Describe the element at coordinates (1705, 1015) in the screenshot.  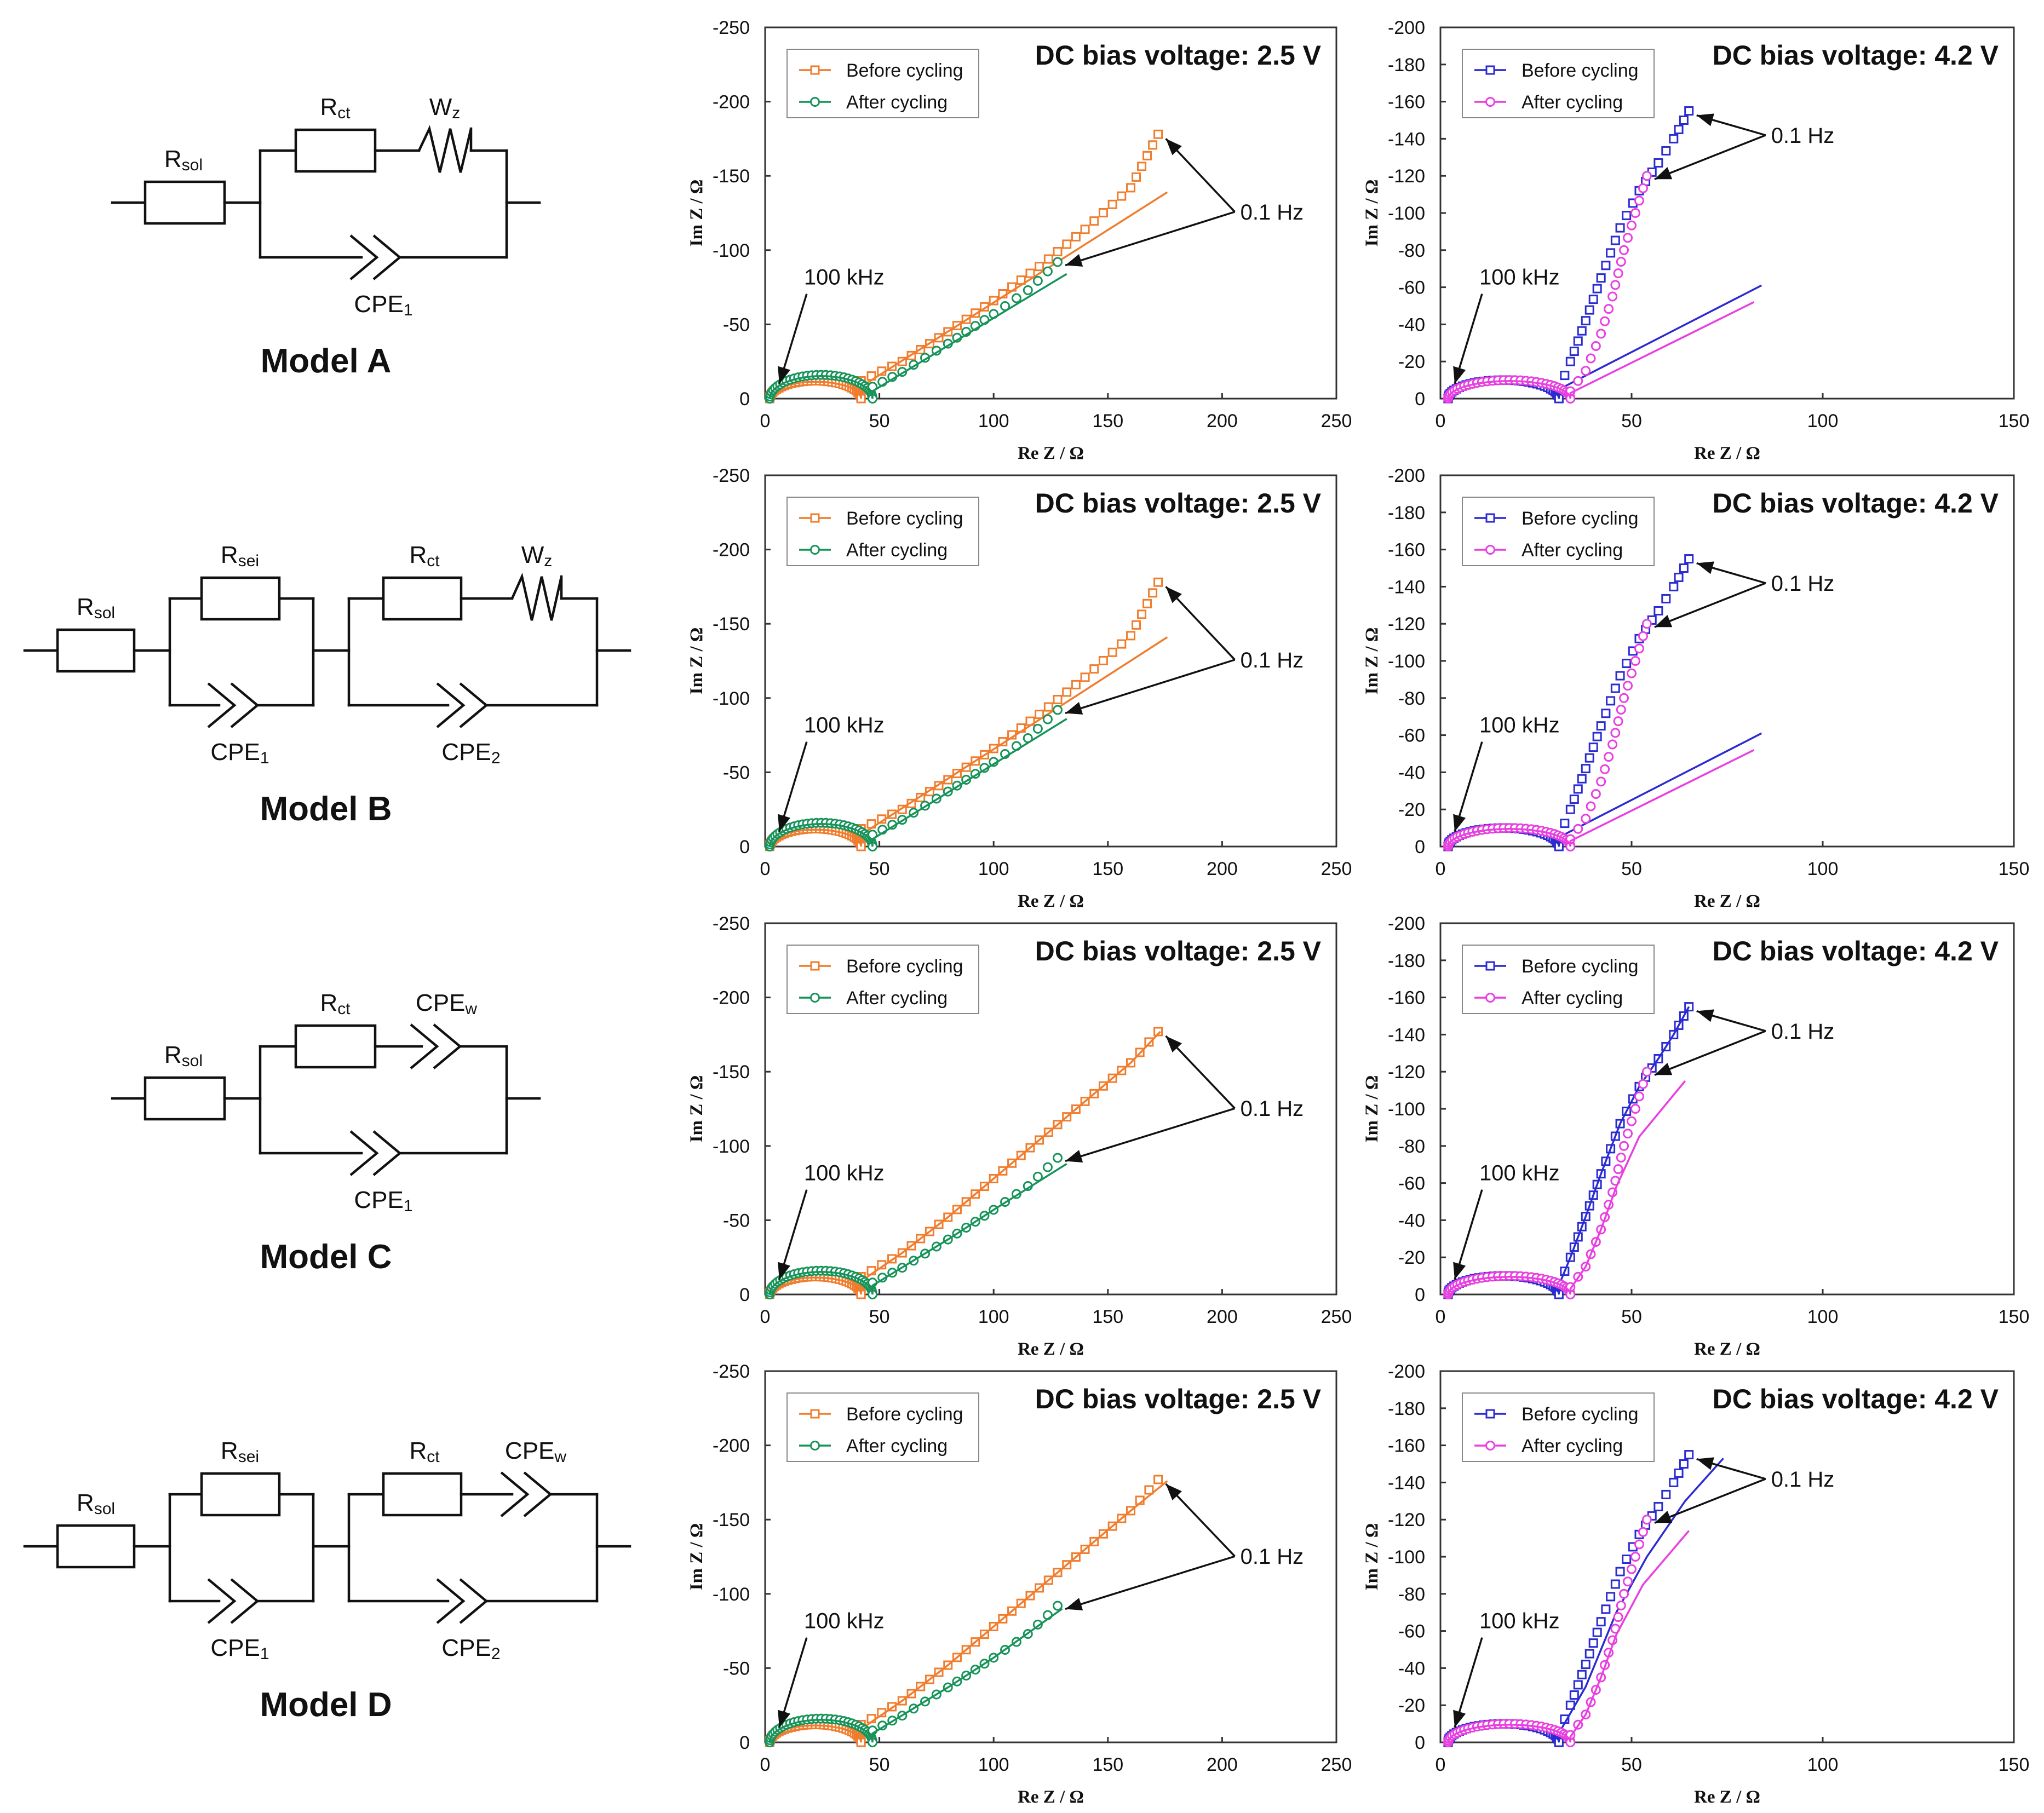
I see `arrow-0-1hz-before-head` at that location.